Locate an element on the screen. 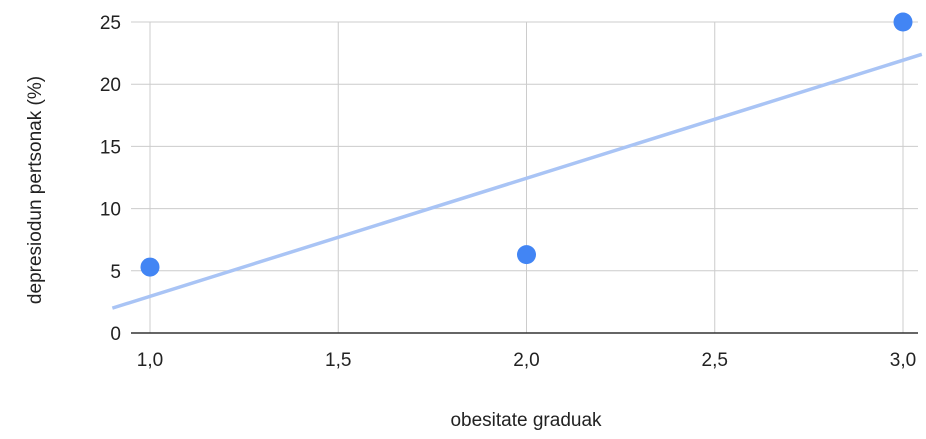  x-tick-label: 1,0 is located at coordinates (150, 360).